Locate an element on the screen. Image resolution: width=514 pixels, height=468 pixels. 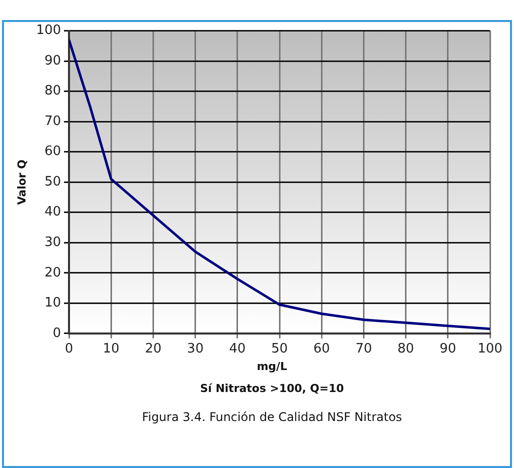
y-axis-title: Valor Q is located at coordinates (21, 182).